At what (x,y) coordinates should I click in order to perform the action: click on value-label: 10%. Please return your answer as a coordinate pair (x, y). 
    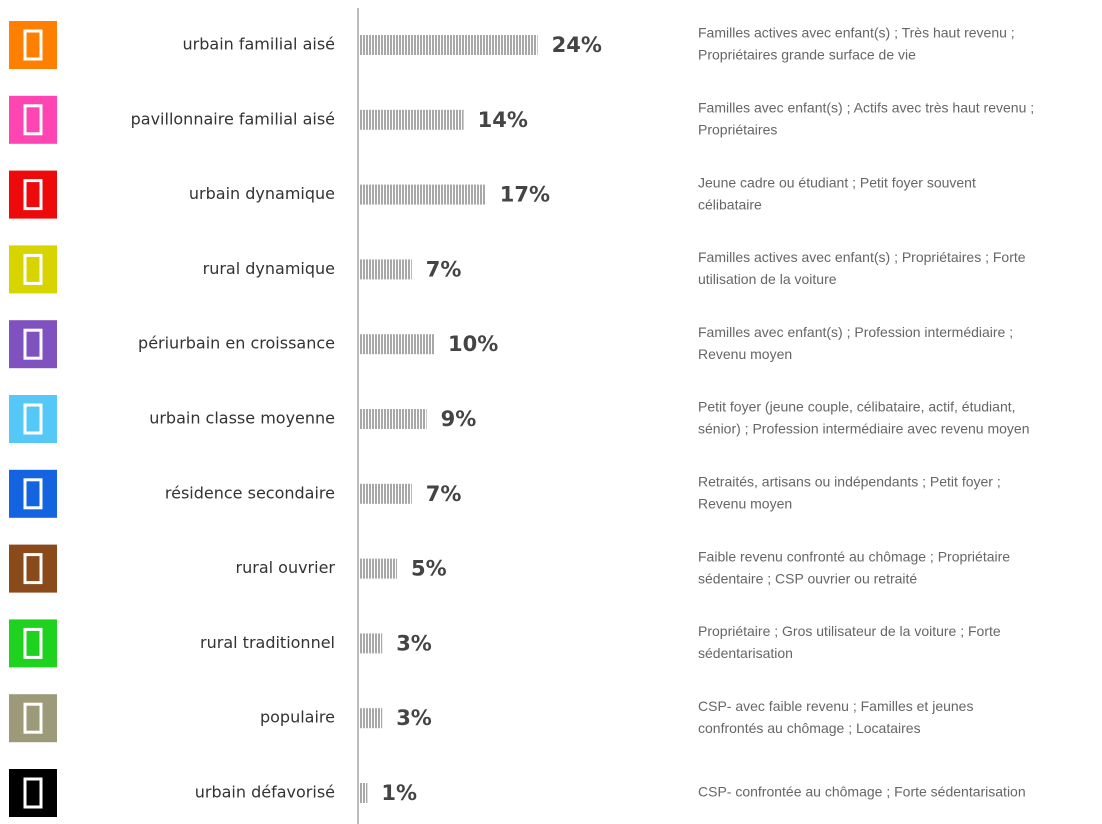
    Looking at the image, I should click on (473, 344).